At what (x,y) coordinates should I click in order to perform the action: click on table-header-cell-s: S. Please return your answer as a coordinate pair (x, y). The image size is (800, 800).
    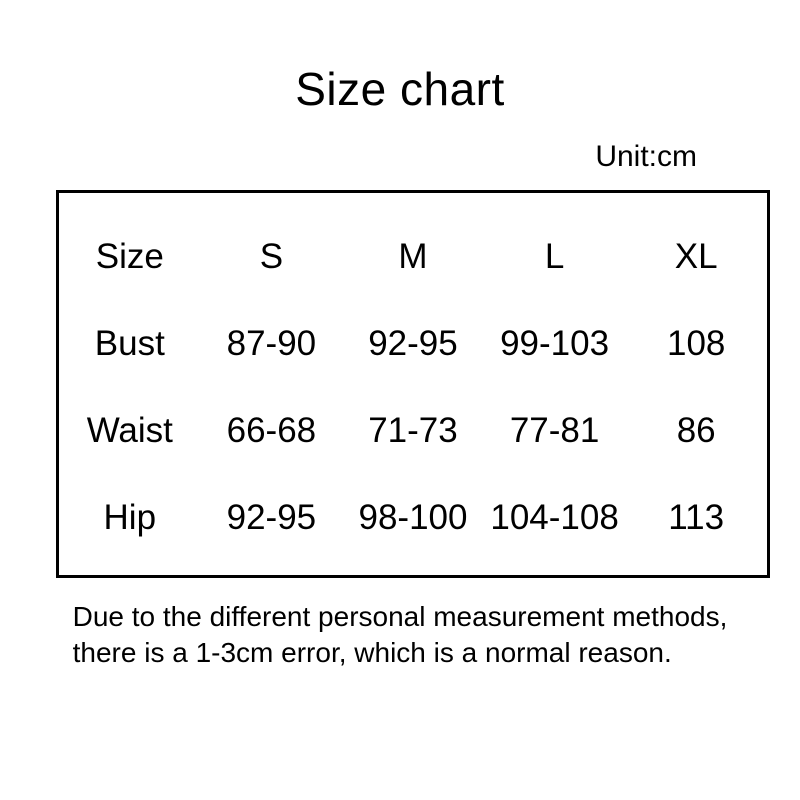
    Looking at the image, I should click on (271, 256).